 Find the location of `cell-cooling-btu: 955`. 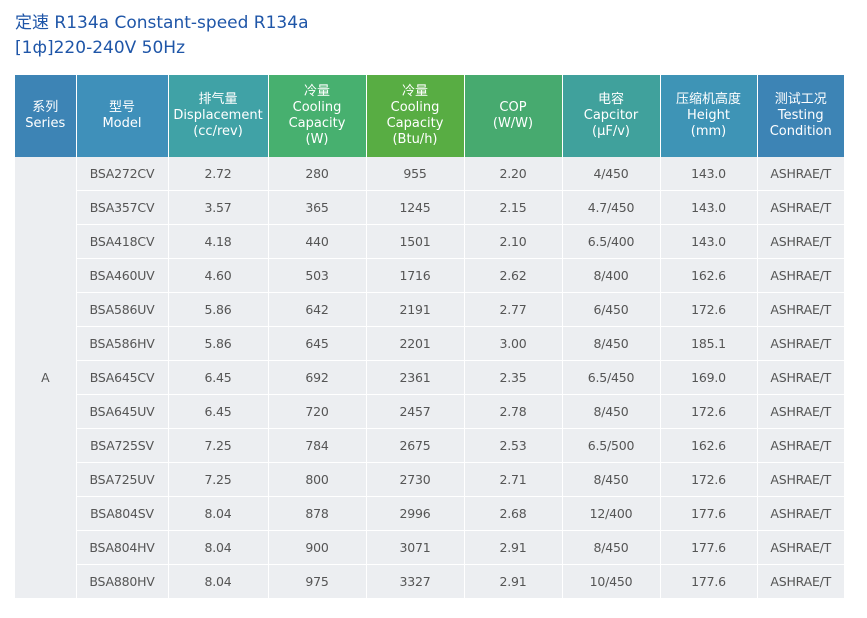

cell-cooling-btu: 955 is located at coordinates (415, 174).